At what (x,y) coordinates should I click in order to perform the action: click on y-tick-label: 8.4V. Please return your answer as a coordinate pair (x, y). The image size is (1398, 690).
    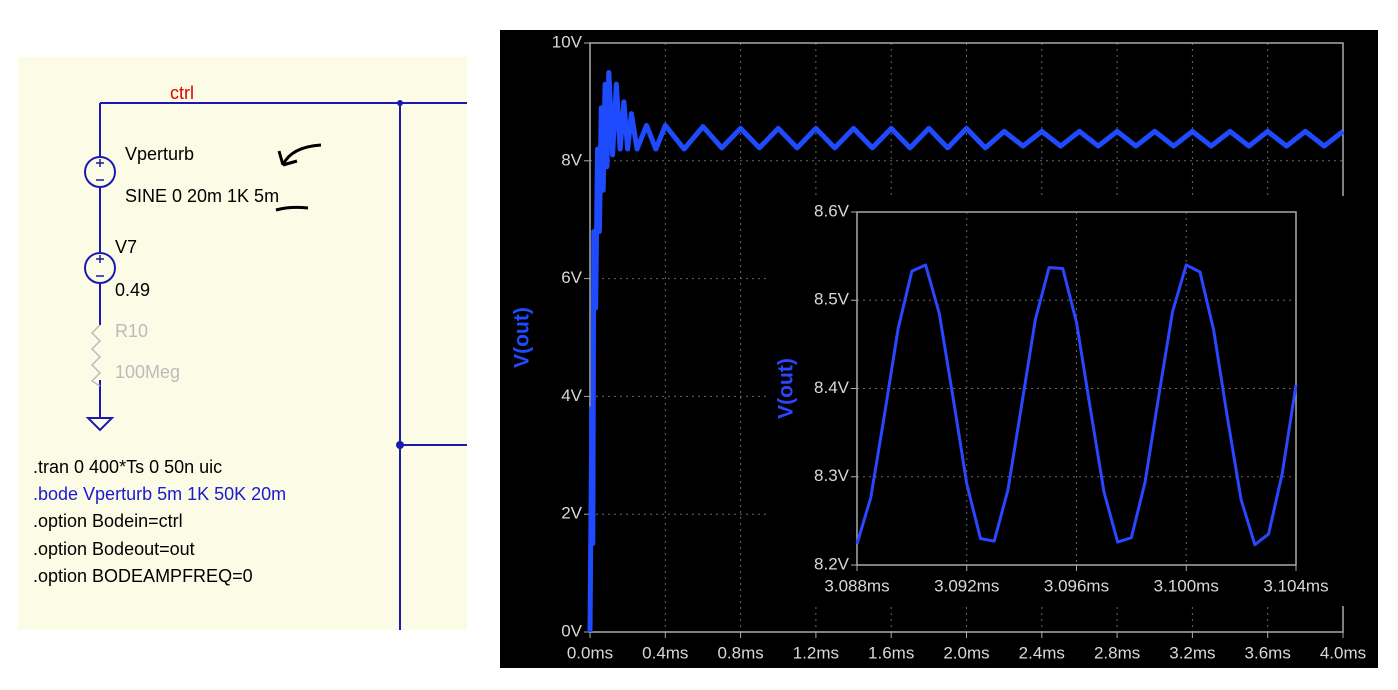
    Looking at the image, I should click on (832, 387).